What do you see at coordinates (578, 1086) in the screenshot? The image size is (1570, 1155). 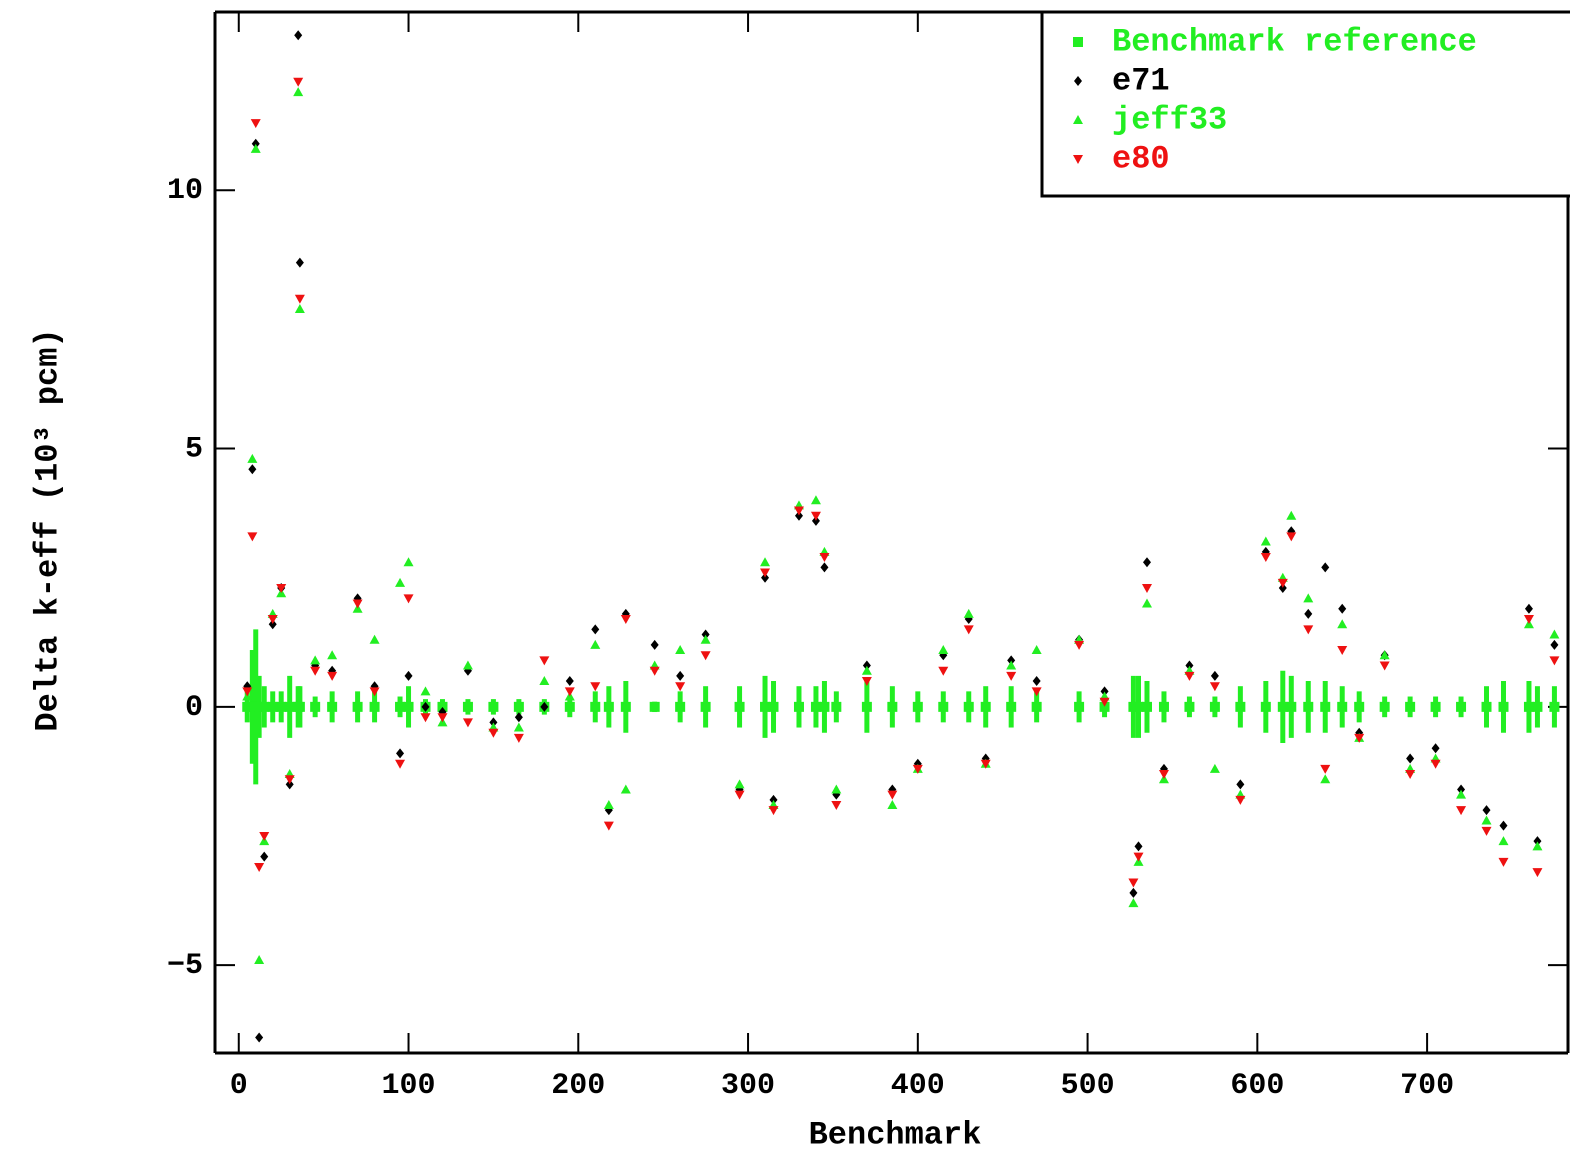 I see `x-tick-label: 200` at bounding box center [578, 1086].